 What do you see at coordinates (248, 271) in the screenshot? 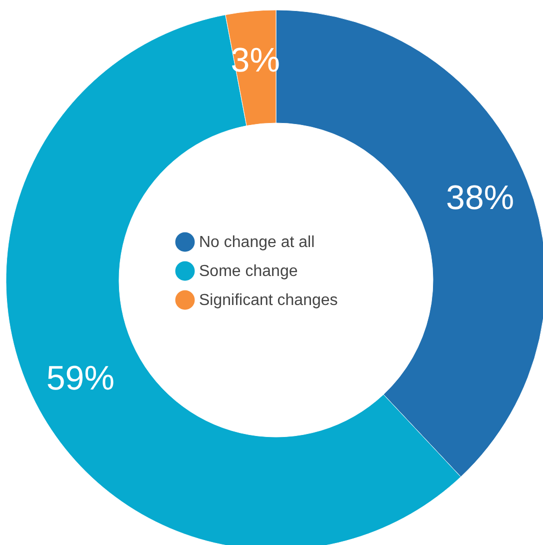
I see `legend-label: Some change` at bounding box center [248, 271].